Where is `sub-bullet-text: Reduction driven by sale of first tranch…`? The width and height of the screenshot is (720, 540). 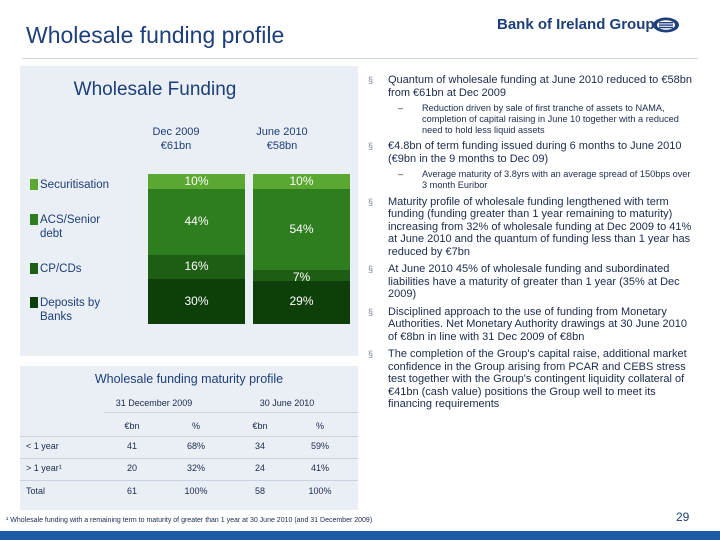 sub-bullet-text: Reduction driven by sale of first tranch… is located at coordinates (550, 119).